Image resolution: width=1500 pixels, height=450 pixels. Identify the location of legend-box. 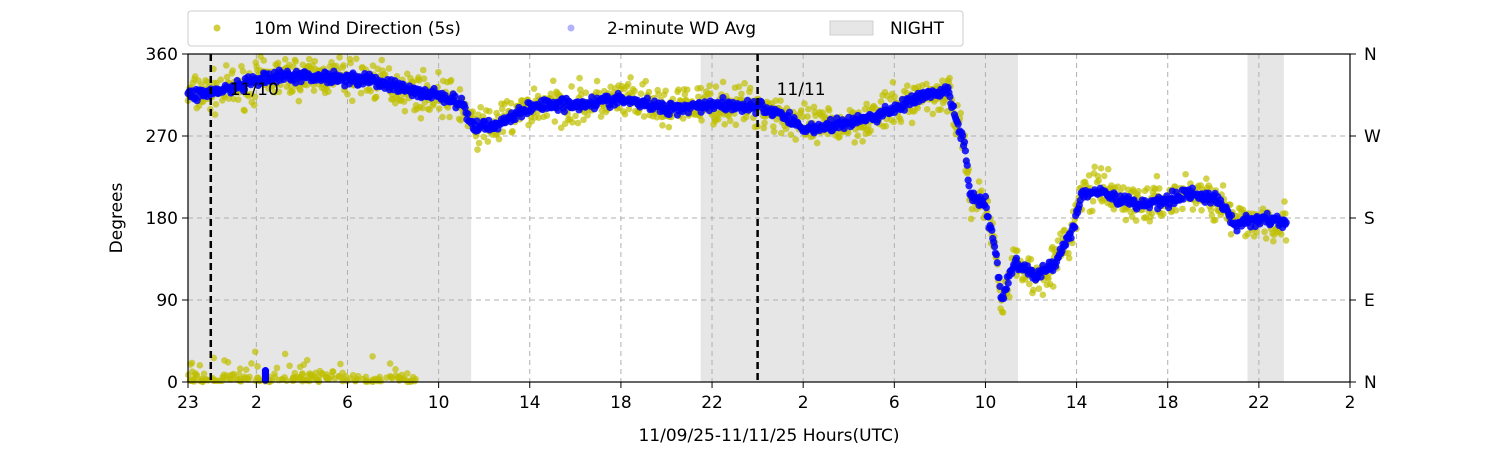
(575, 28).